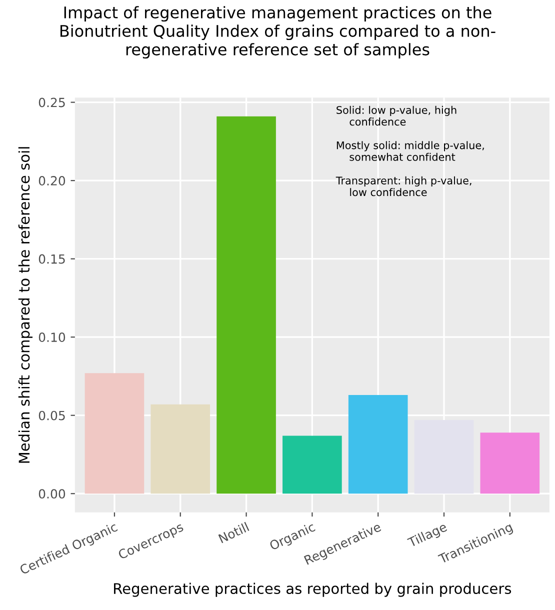 Image resolution: width=555 pixels, height=610 pixels. I want to click on annotation: Solid: low p-value, high confidence, so click(396, 116).